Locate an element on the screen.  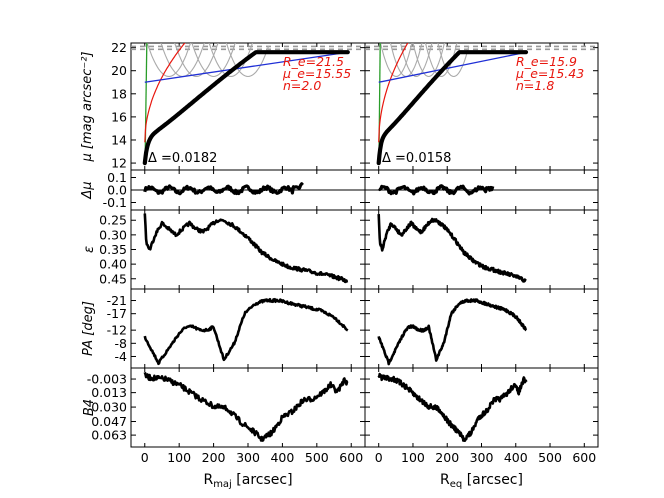
eps-profile-line-right is located at coordinates (452, 248).